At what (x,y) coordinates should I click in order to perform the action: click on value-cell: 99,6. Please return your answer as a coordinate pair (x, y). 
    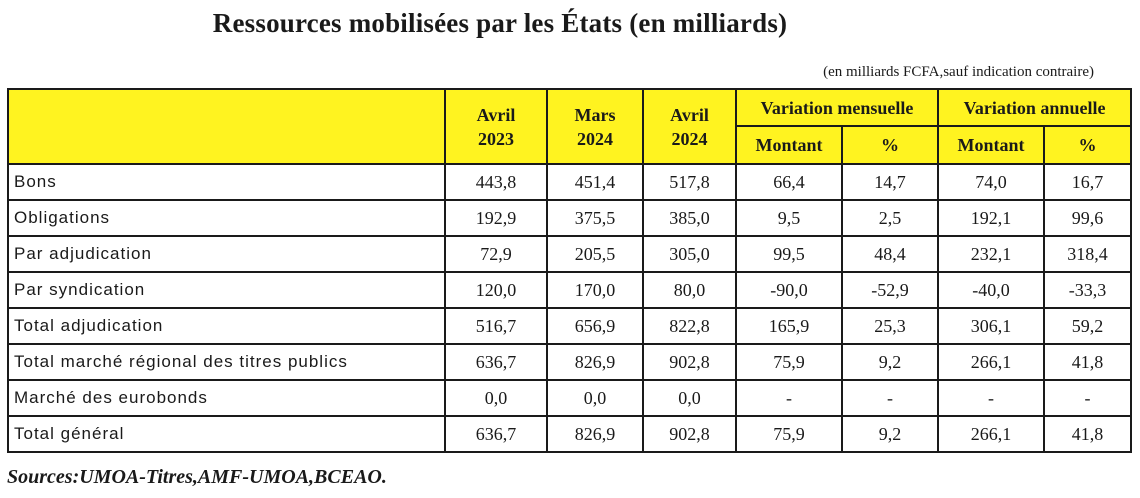
    Looking at the image, I should click on (1087, 218).